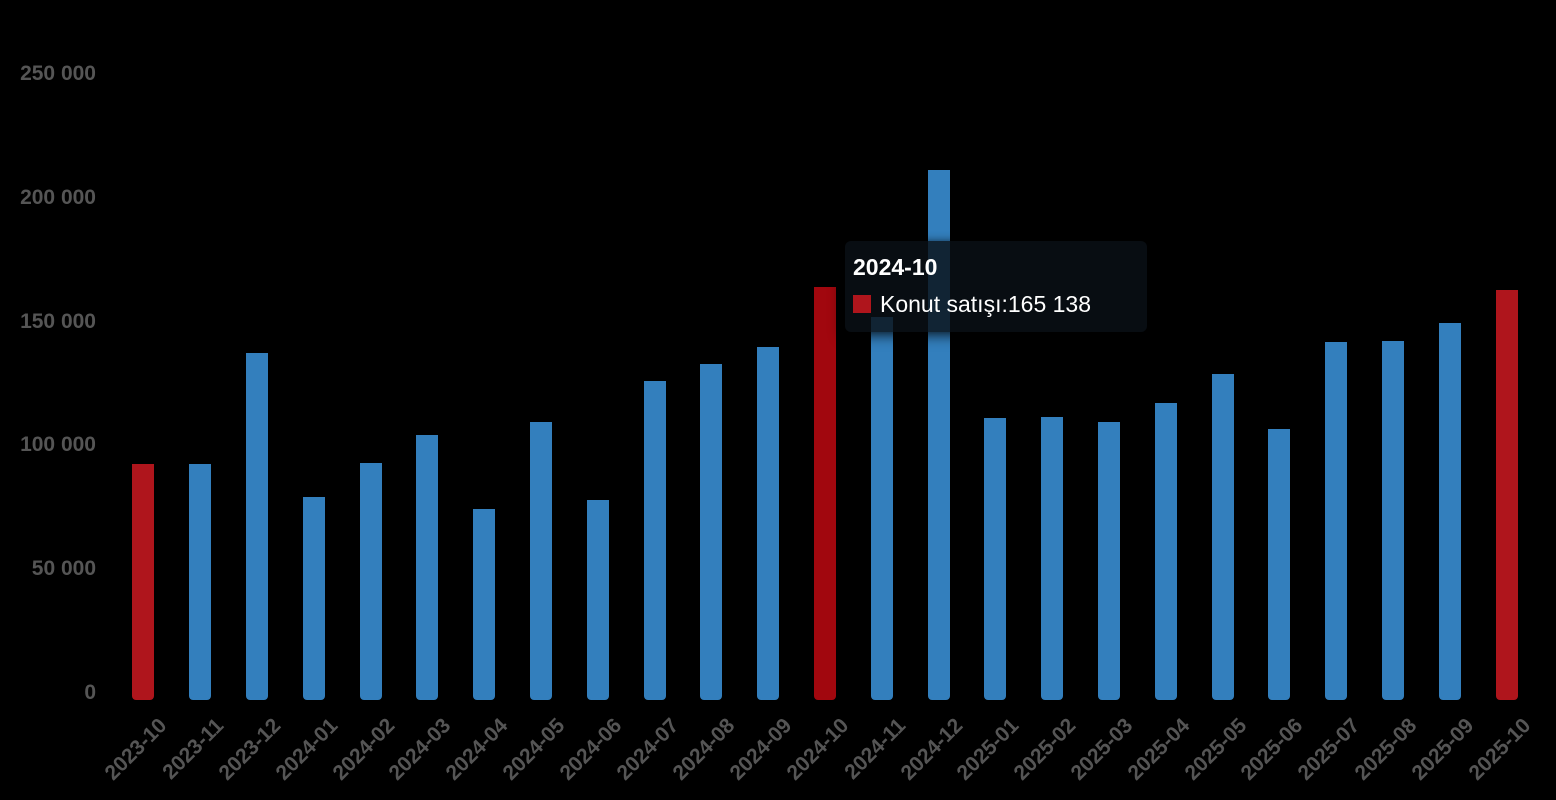 This screenshot has height=800, width=1556. What do you see at coordinates (941, 304) in the screenshot?
I see `tooltip-series-label: Konut satışı` at bounding box center [941, 304].